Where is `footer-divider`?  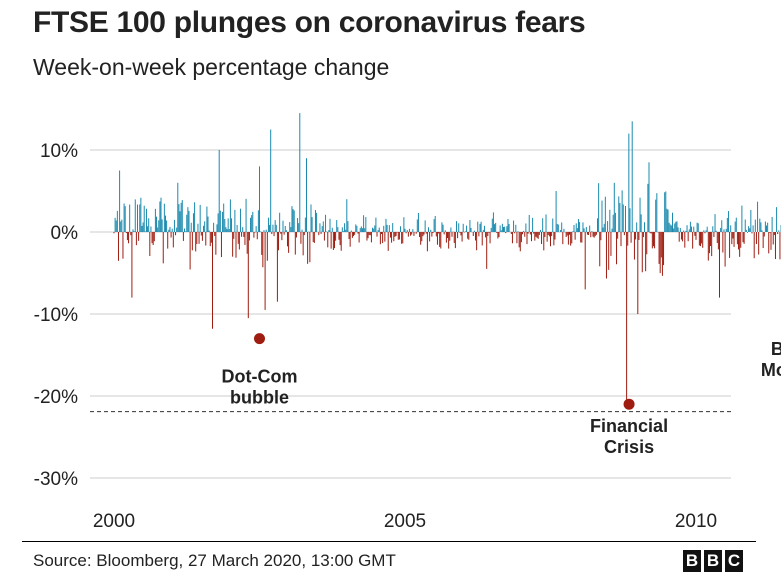
footer-divider is located at coordinates (389, 541).